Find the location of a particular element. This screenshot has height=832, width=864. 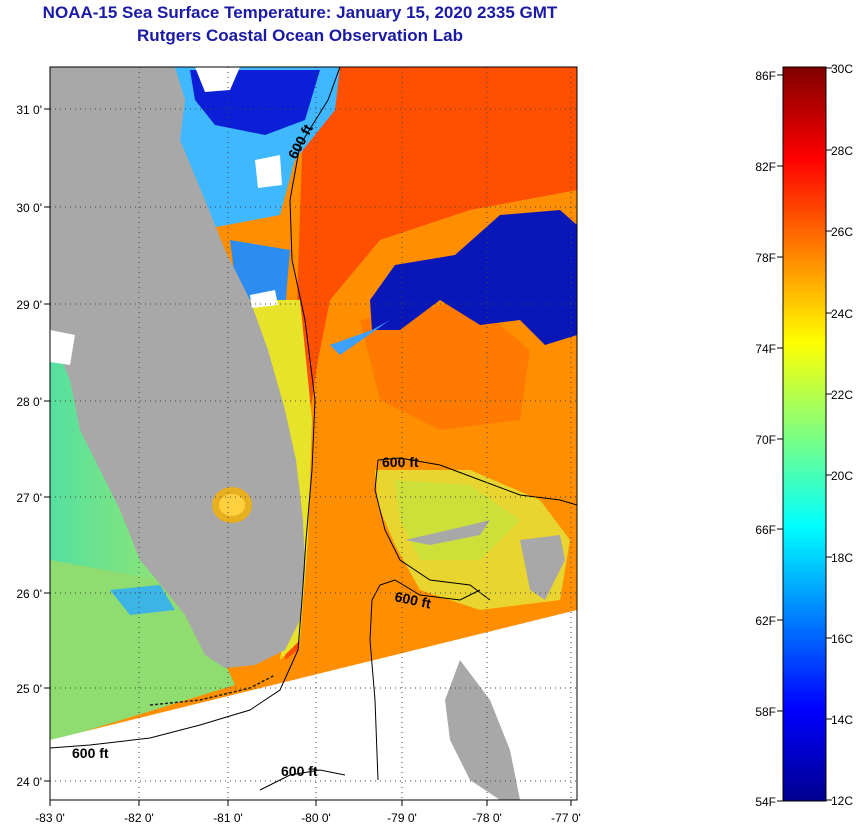

colorbar-celsius-label: 20C is located at coordinates (842, 476).